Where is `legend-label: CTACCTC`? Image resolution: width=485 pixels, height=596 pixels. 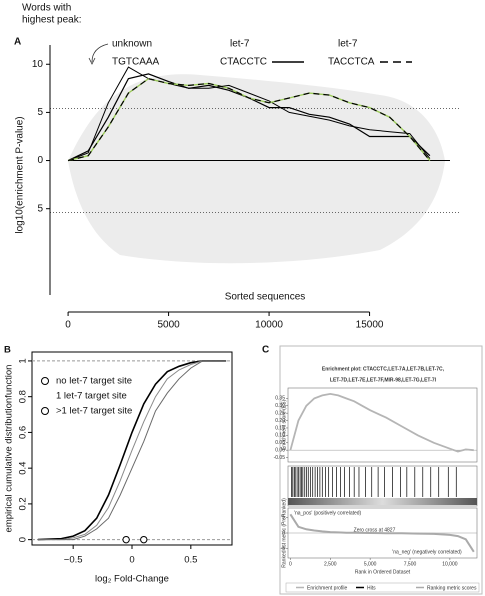 legend-label: CTACCTC is located at coordinates (243, 62).